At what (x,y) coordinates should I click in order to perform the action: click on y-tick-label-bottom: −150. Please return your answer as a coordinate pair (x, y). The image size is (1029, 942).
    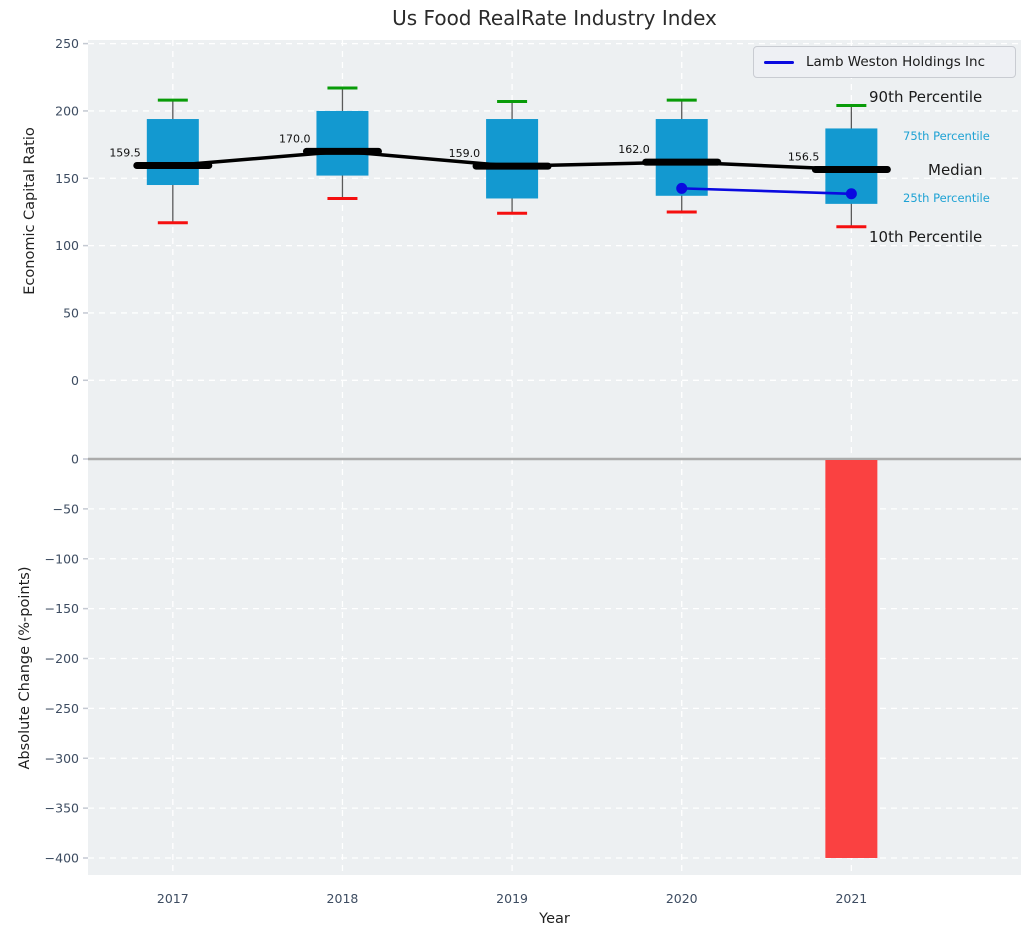
    Looking at the image, I should click on (62, 608).